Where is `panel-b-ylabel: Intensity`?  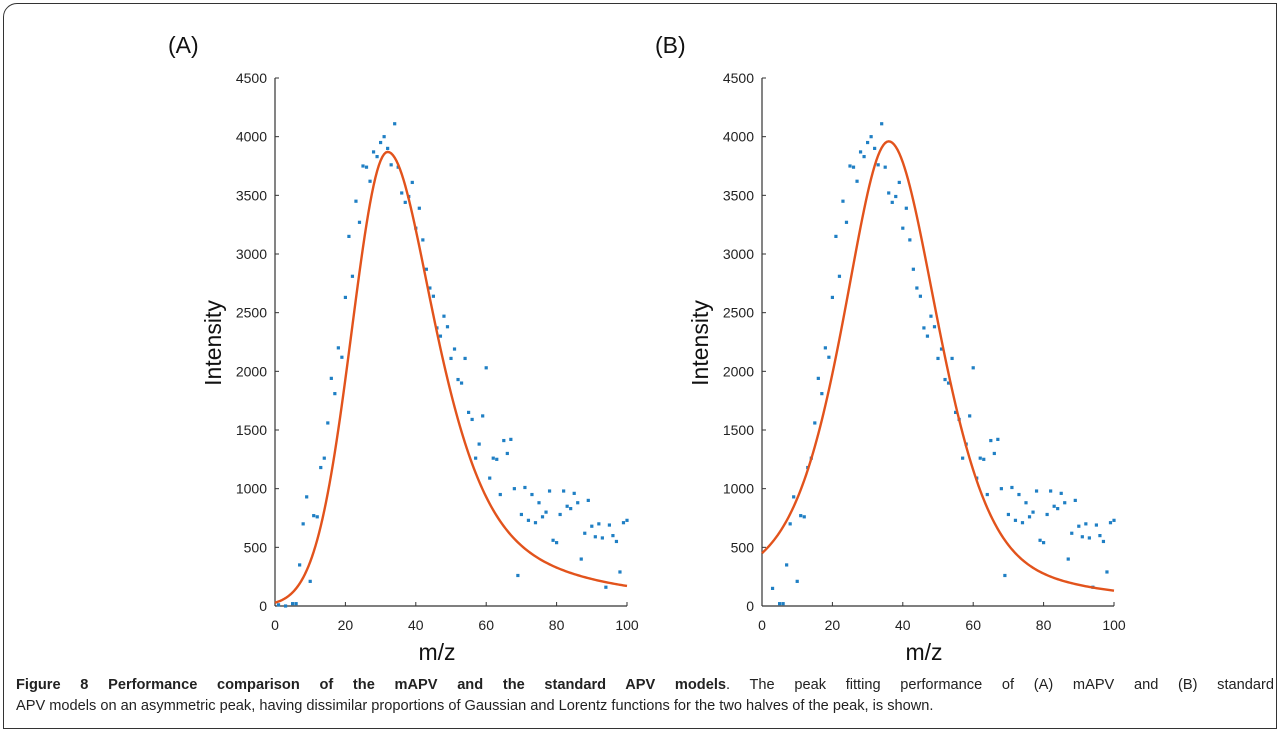 panel-b-ylabel: Intensity is located at coordinates (700, 343).